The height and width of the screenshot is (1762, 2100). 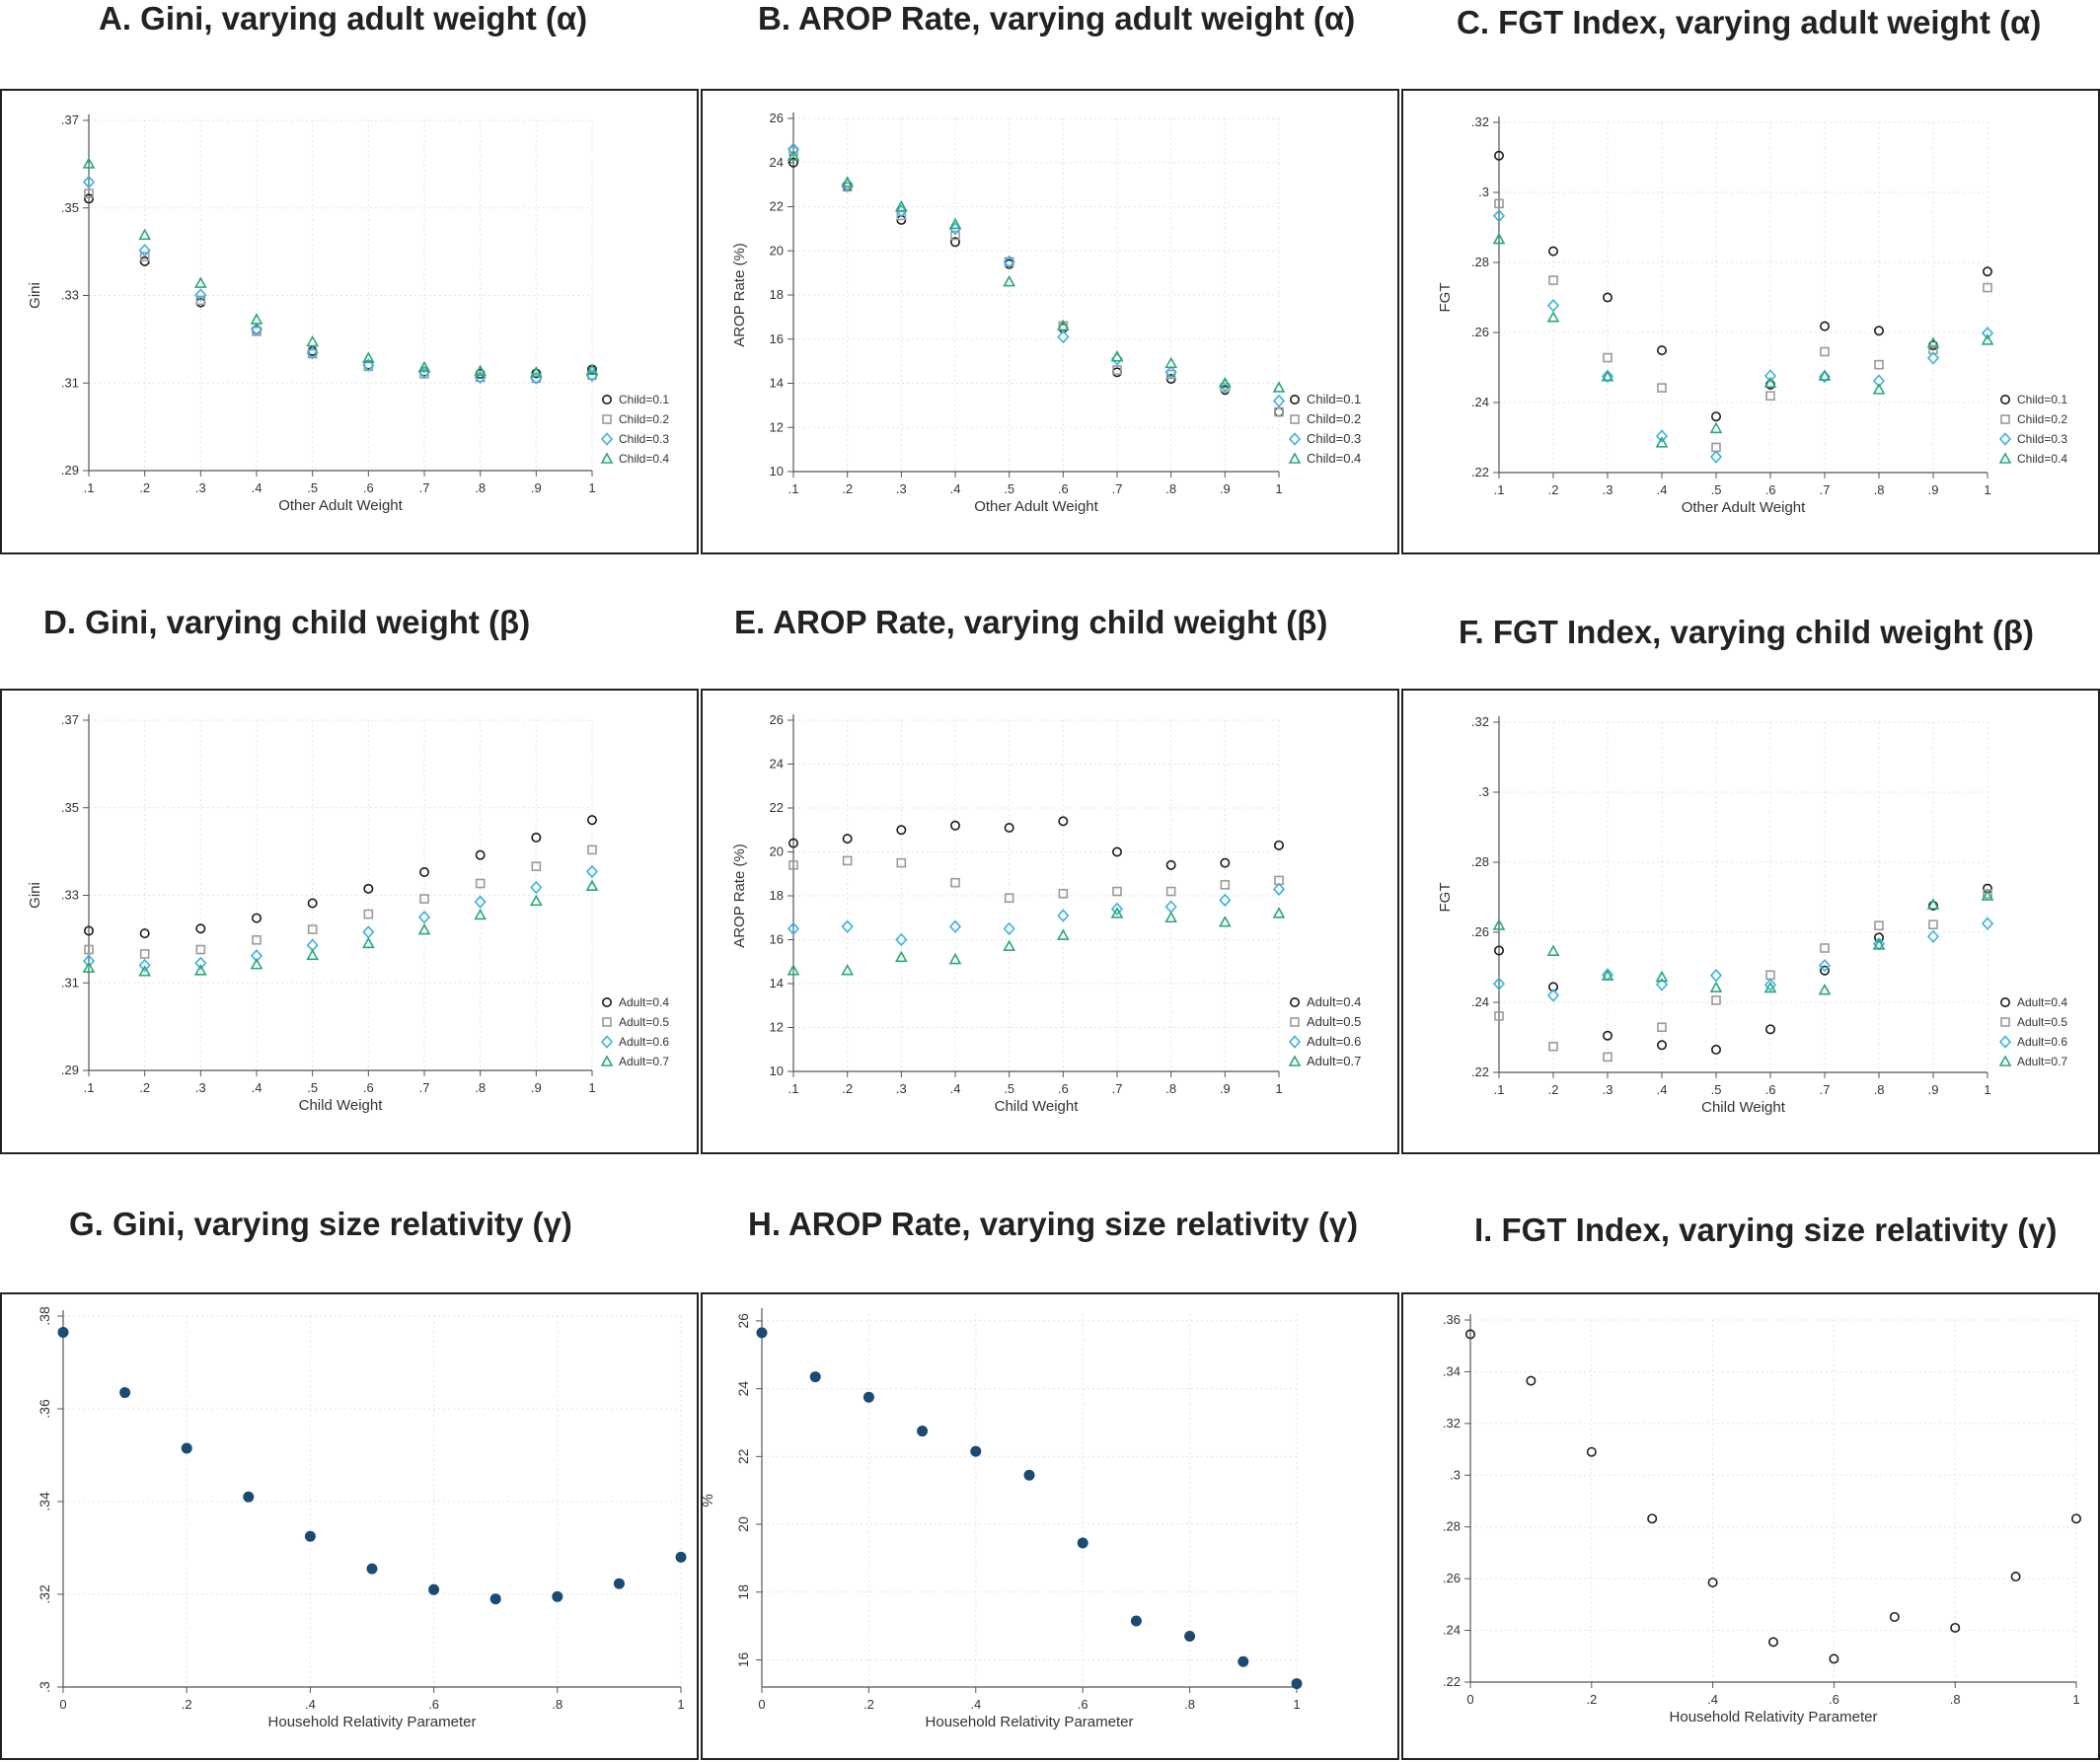 What do you see at coordinates (1334, 399) in the screenshot?
I see `legend-label: Child=0.1` at bounding box center [1334, 399].